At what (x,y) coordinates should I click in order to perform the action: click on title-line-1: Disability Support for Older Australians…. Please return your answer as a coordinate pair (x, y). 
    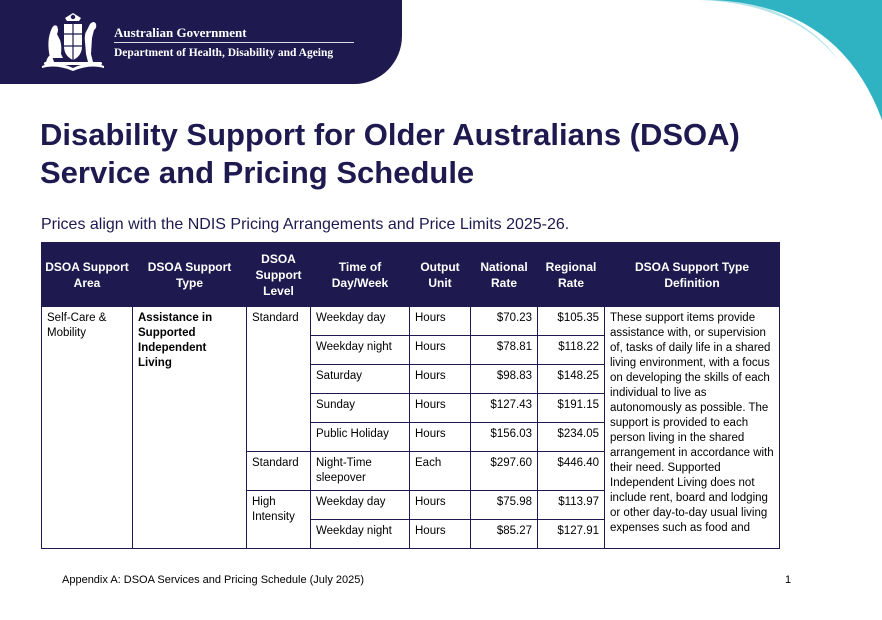
    Looking at the image, I should click on (390, 134).